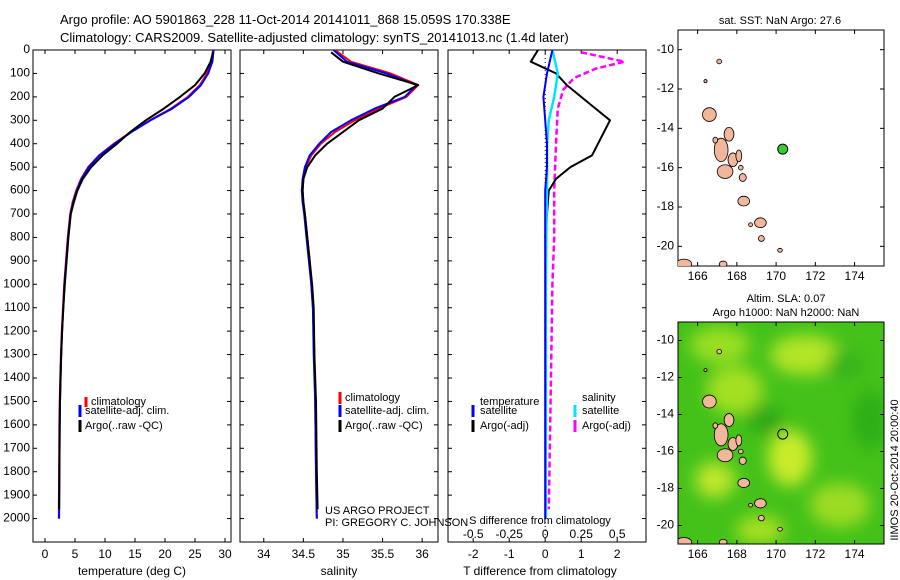  I want to click on sst-map-ticks: 166 168 170 172 174 -10 -12 -14 -16 -18 -20, so click(770, 156).